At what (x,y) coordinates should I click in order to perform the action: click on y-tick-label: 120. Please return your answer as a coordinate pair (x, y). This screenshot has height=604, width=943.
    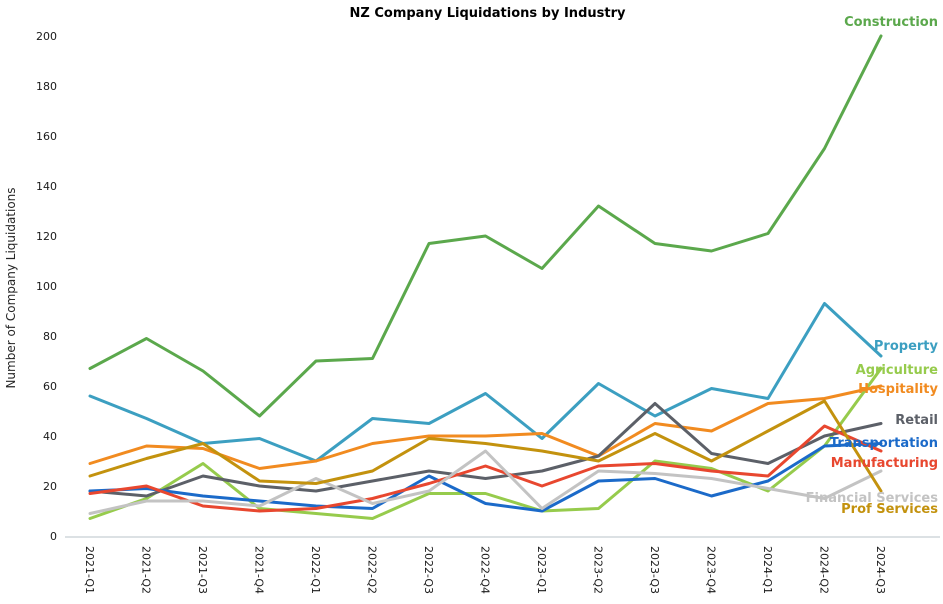
    Looking at the image, I should click on (46, 236).